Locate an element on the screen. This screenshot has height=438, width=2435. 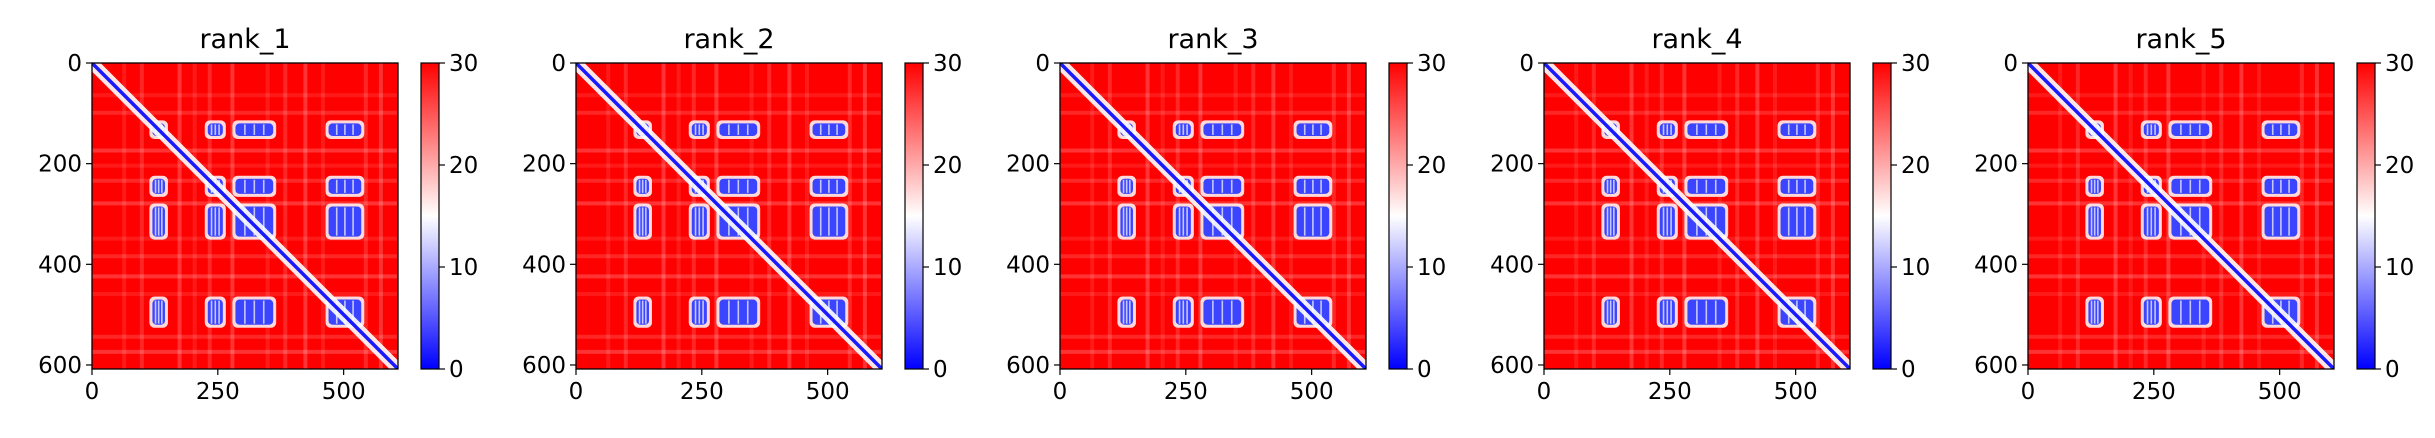
colorbar: 0 10 20 30 is located at coordinates (933, 217).